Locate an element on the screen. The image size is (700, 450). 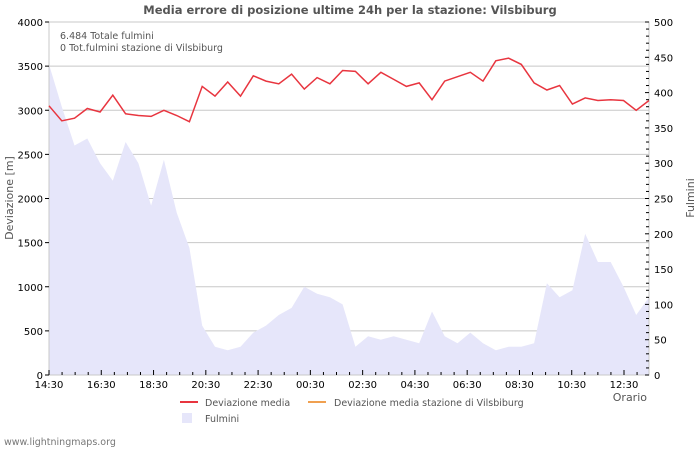
svg-text: 04:30 is located at coordinates (414, 385).